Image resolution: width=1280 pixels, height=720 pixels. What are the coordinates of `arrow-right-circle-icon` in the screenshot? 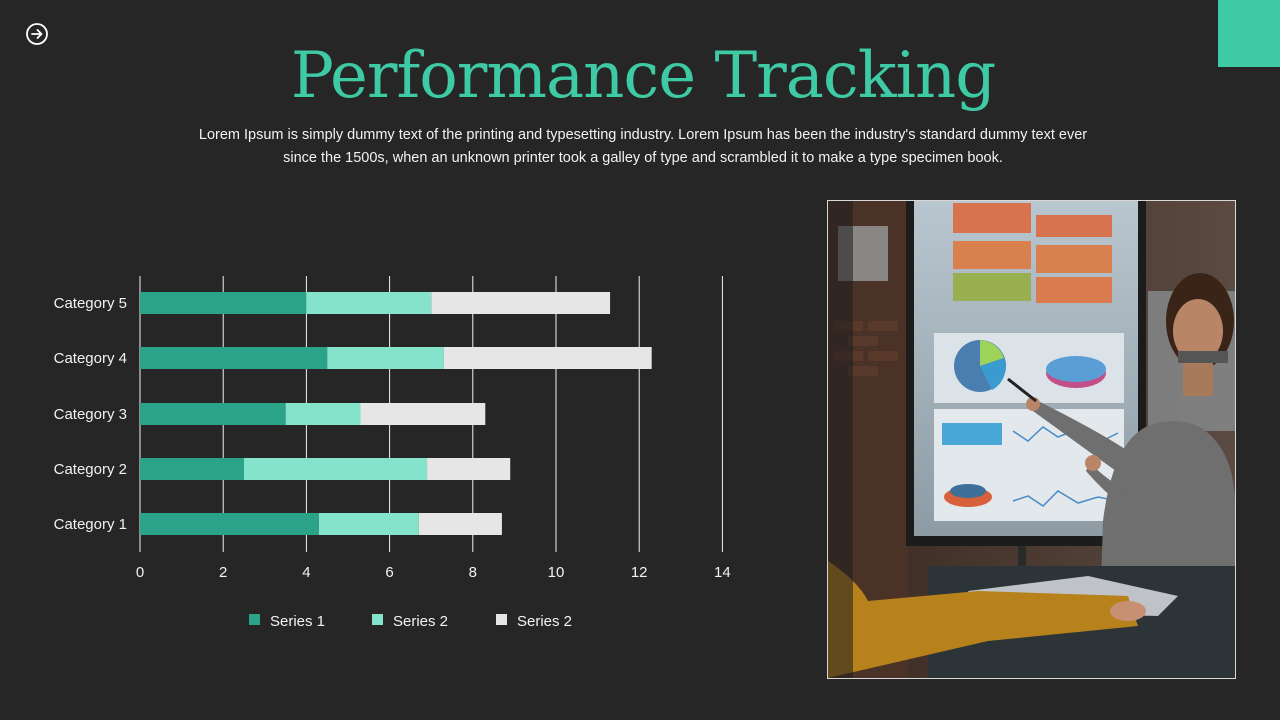 It's located at (37, 34).